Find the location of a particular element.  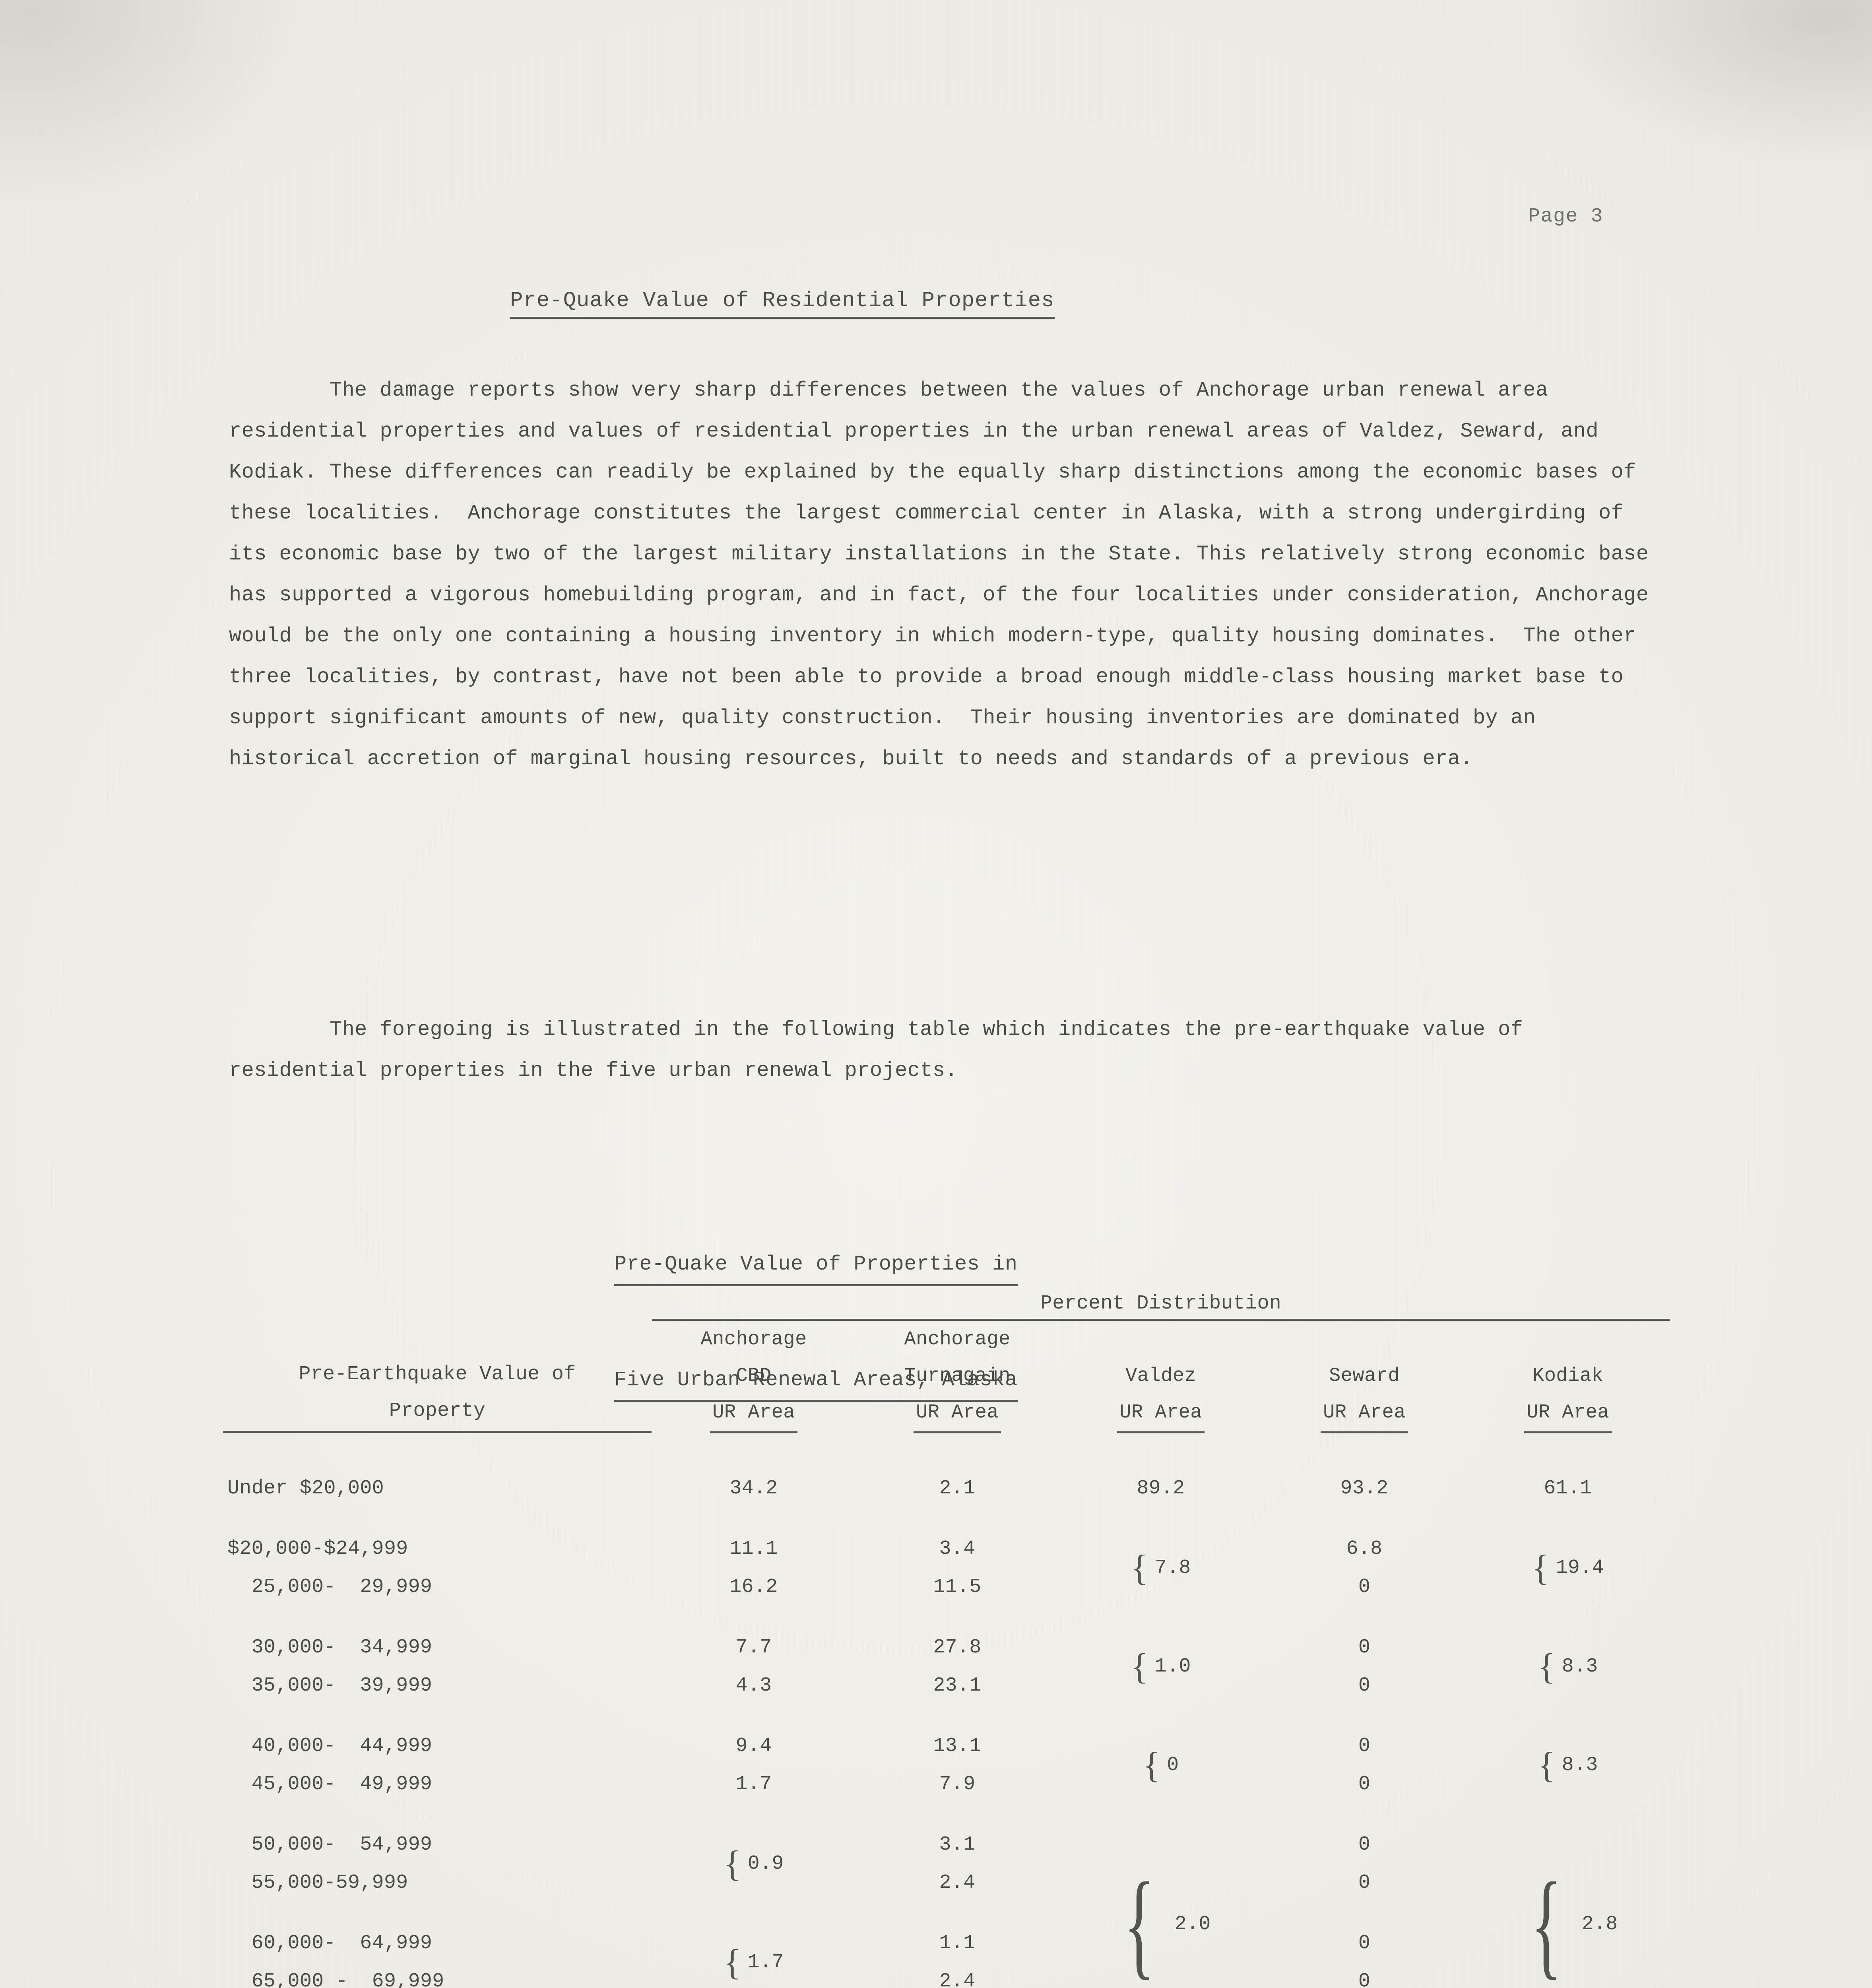

span-header-percent-distribution: Percent Distribution is located at coordinates (1161, 1303).